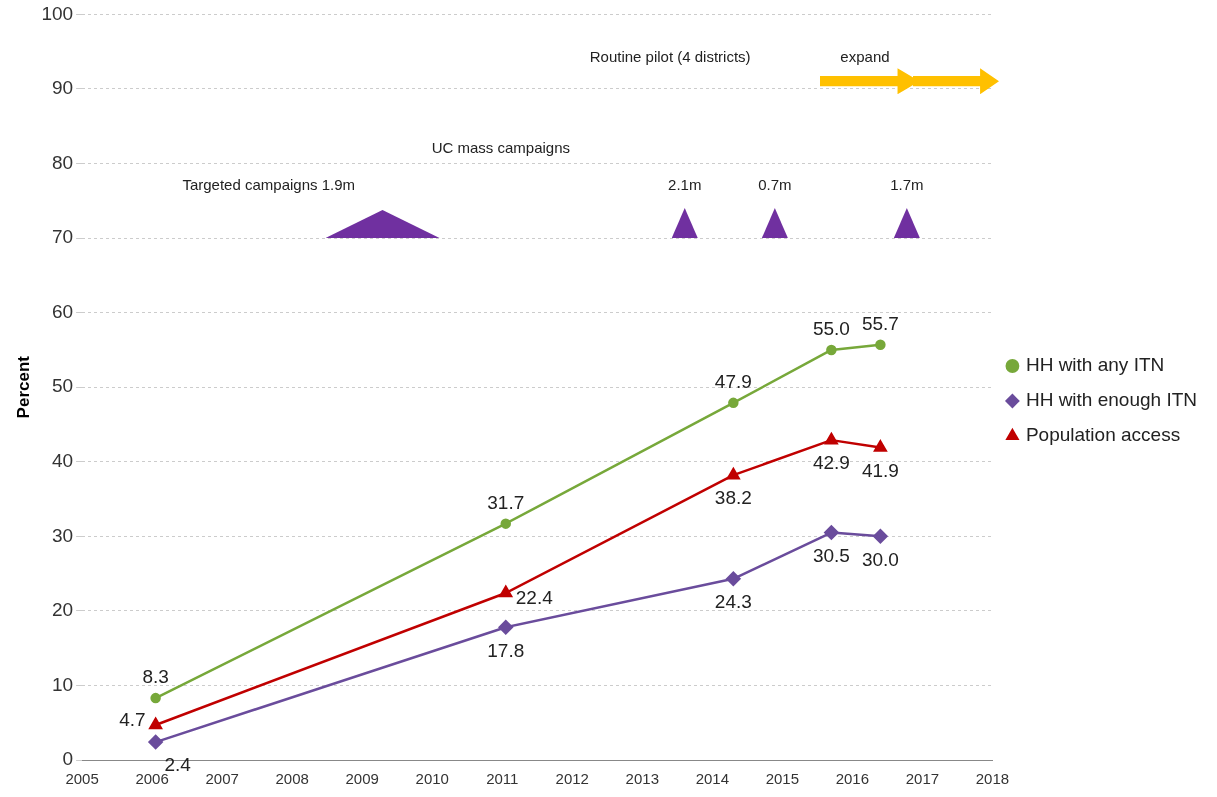 The image size is (1217, 797). Describe the element at coordinates (292, 779) in the screenshot. I see `x-tick-label: 2008` at that location.